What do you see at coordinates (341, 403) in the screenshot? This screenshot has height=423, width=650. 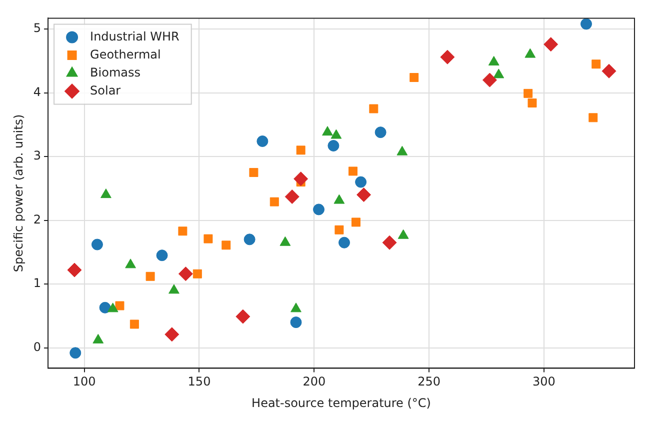 I see `x-axis-title: Heat-source temperature (°C)` at bounding box center [341, 403].